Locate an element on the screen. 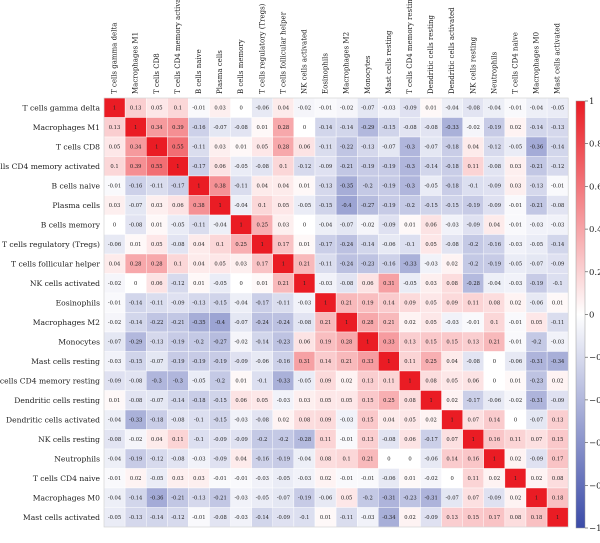 The width and height of the screenshot is (600, 543). column-label: Mast cells activated is located at coordinates (558, 58).